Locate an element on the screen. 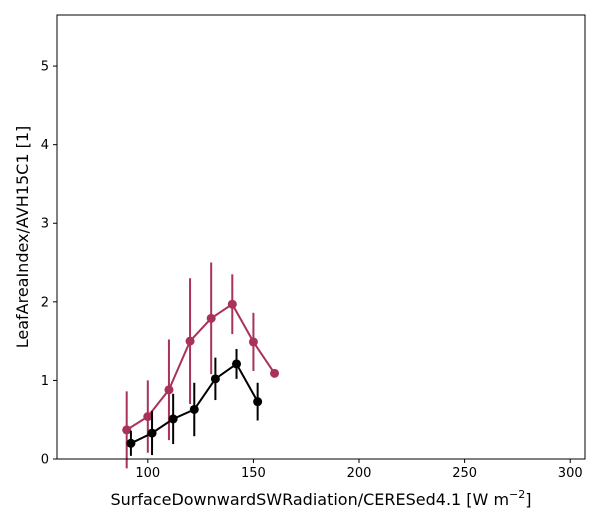 The width and height of the screenshot is (600, 525). y-tick-label: 0 is located at coordinates (45, 460).